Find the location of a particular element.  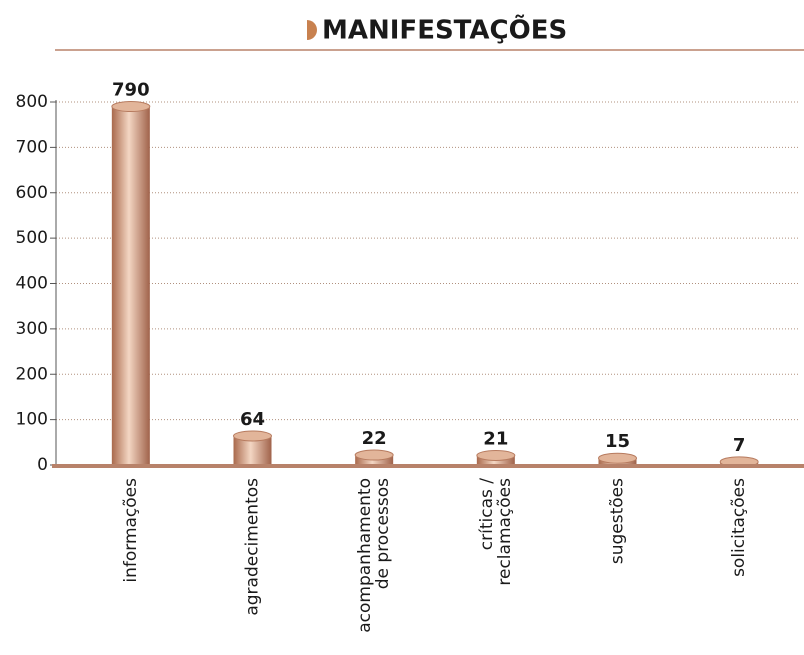

y-tick-label: 100 is located at coordinates (32, 420).